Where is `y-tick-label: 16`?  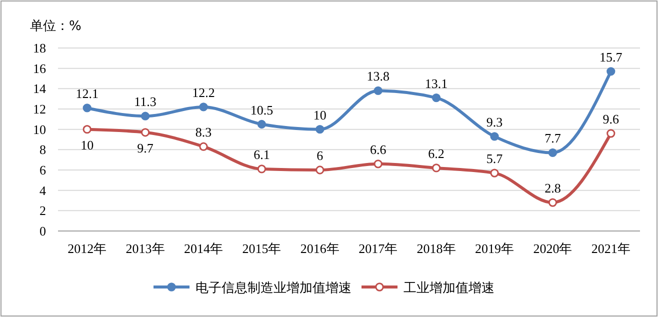 y-tick-label: 16 is located at coordinates (39, 68).